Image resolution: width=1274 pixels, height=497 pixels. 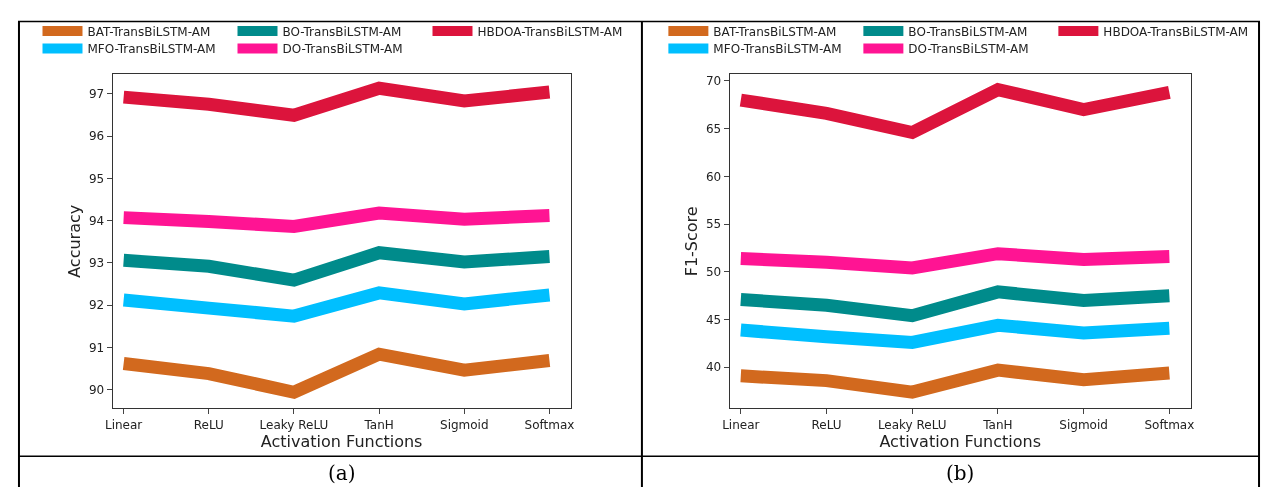 What do you see at coordinates (691, 241) in the screenshot?
I see `y-axis-title: F1-Score` at bounding box center [691, 241].